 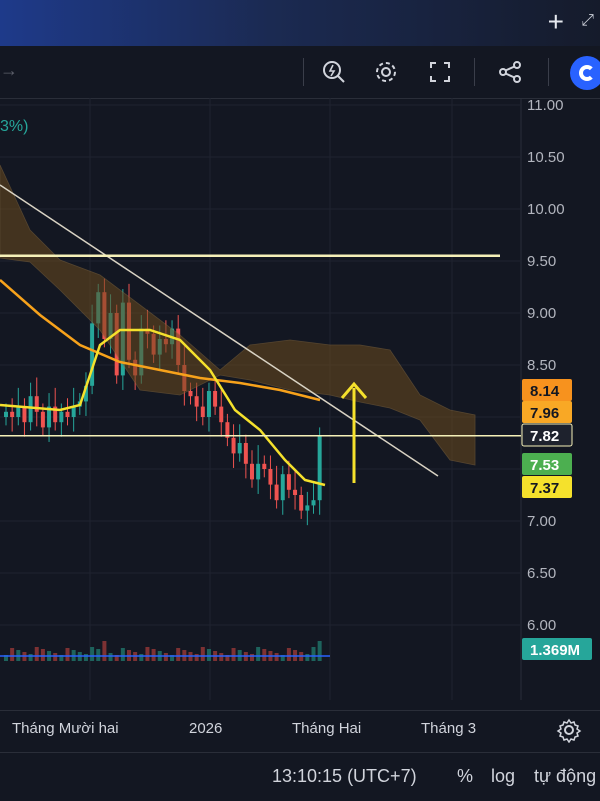 I want to click on share-icon, so click(x=510, y=72).